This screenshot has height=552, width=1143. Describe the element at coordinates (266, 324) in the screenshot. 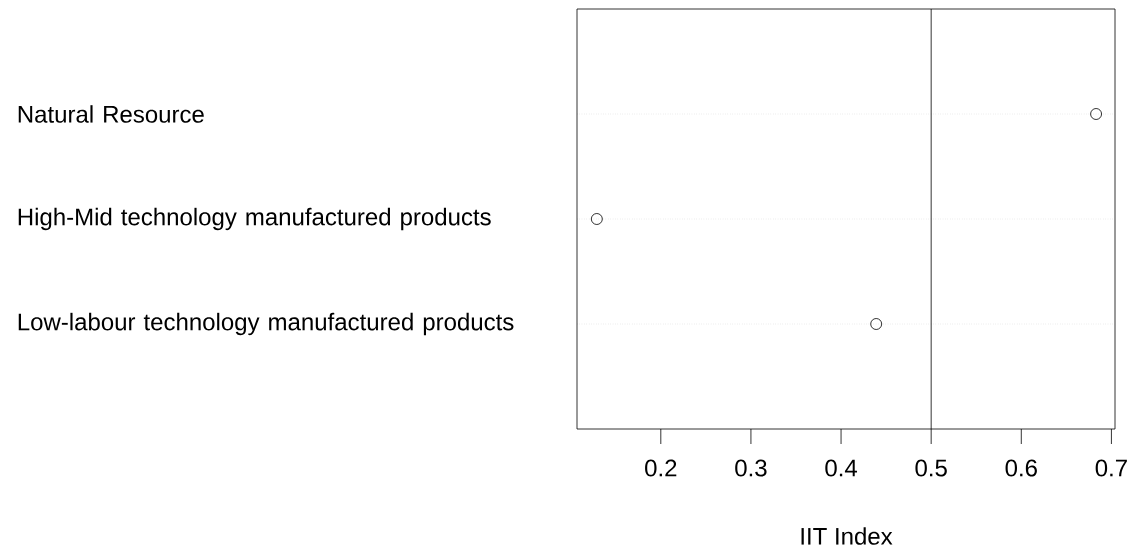

I see `y-tick-label: Low-labour technology manufactured products` at that location.